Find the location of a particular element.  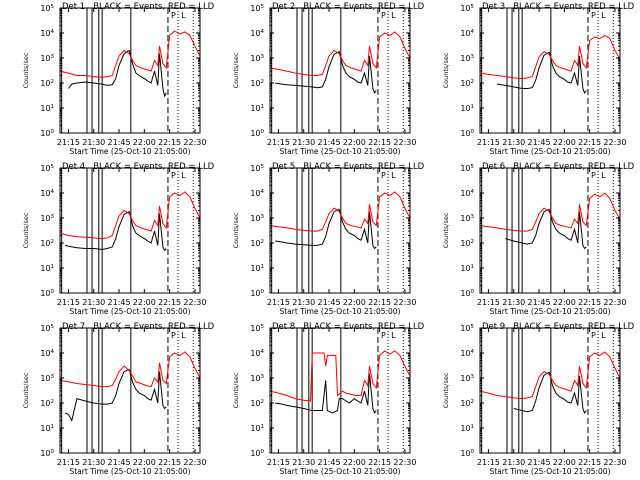

panel-title: Det 7 BLACK = Events, RED = LLD is located at coordinates (138, 327).